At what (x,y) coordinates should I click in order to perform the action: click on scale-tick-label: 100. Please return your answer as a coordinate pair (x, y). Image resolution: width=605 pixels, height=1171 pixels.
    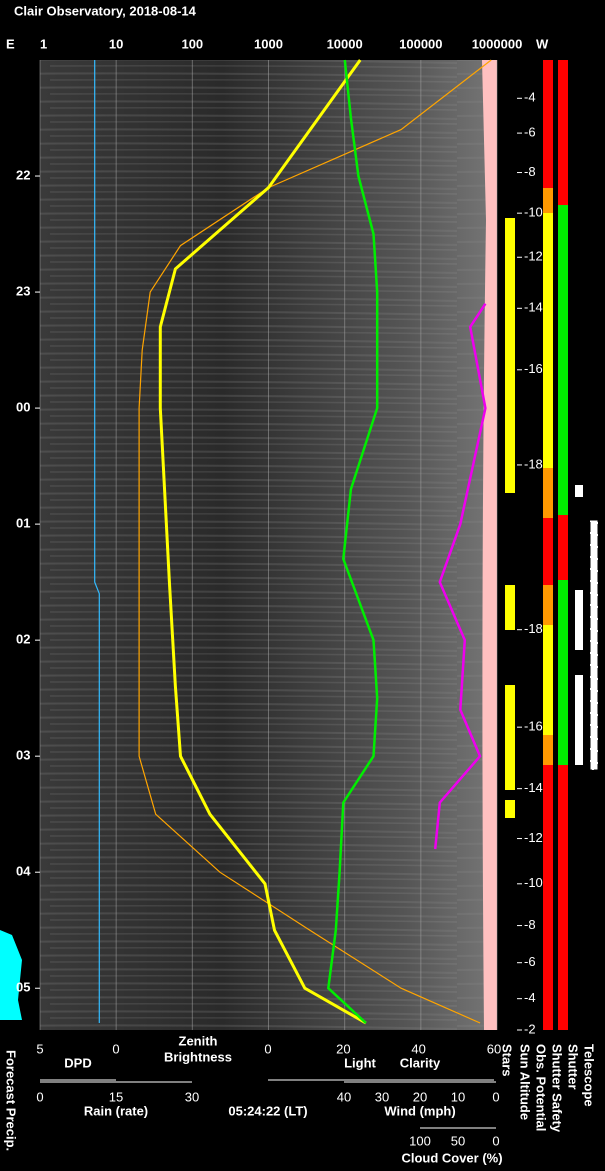
    Looking at the image, I should click on (420, 1140).